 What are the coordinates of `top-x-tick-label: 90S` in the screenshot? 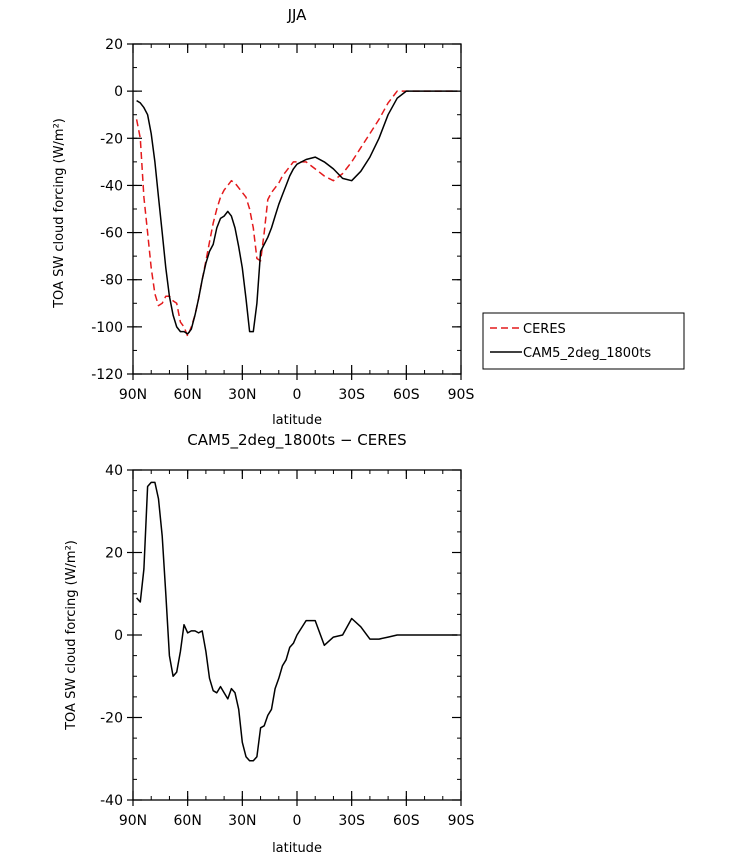 It's located at (461, 395).